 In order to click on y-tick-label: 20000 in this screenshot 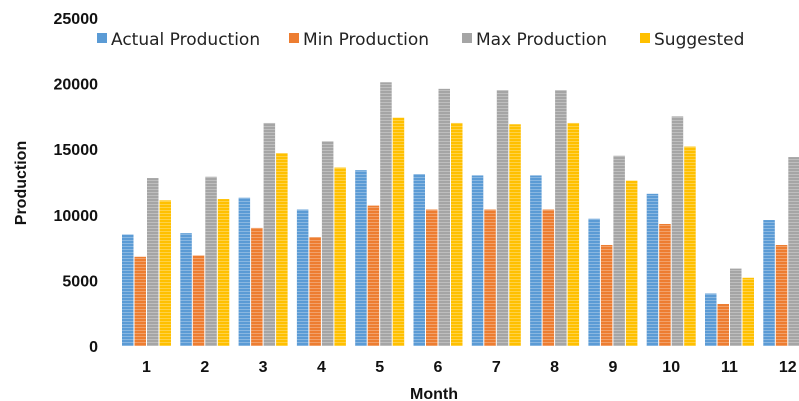, I will do `click(76, 85)`.